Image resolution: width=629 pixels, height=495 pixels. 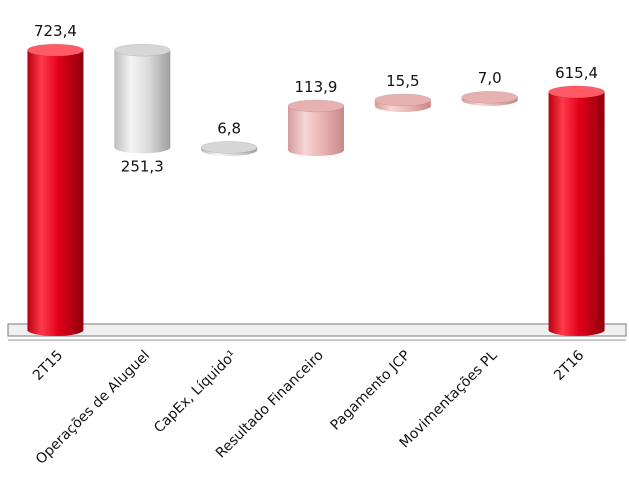 I want to click on x-tick-label-2t16: 2T16, so click(x=569, y=365).